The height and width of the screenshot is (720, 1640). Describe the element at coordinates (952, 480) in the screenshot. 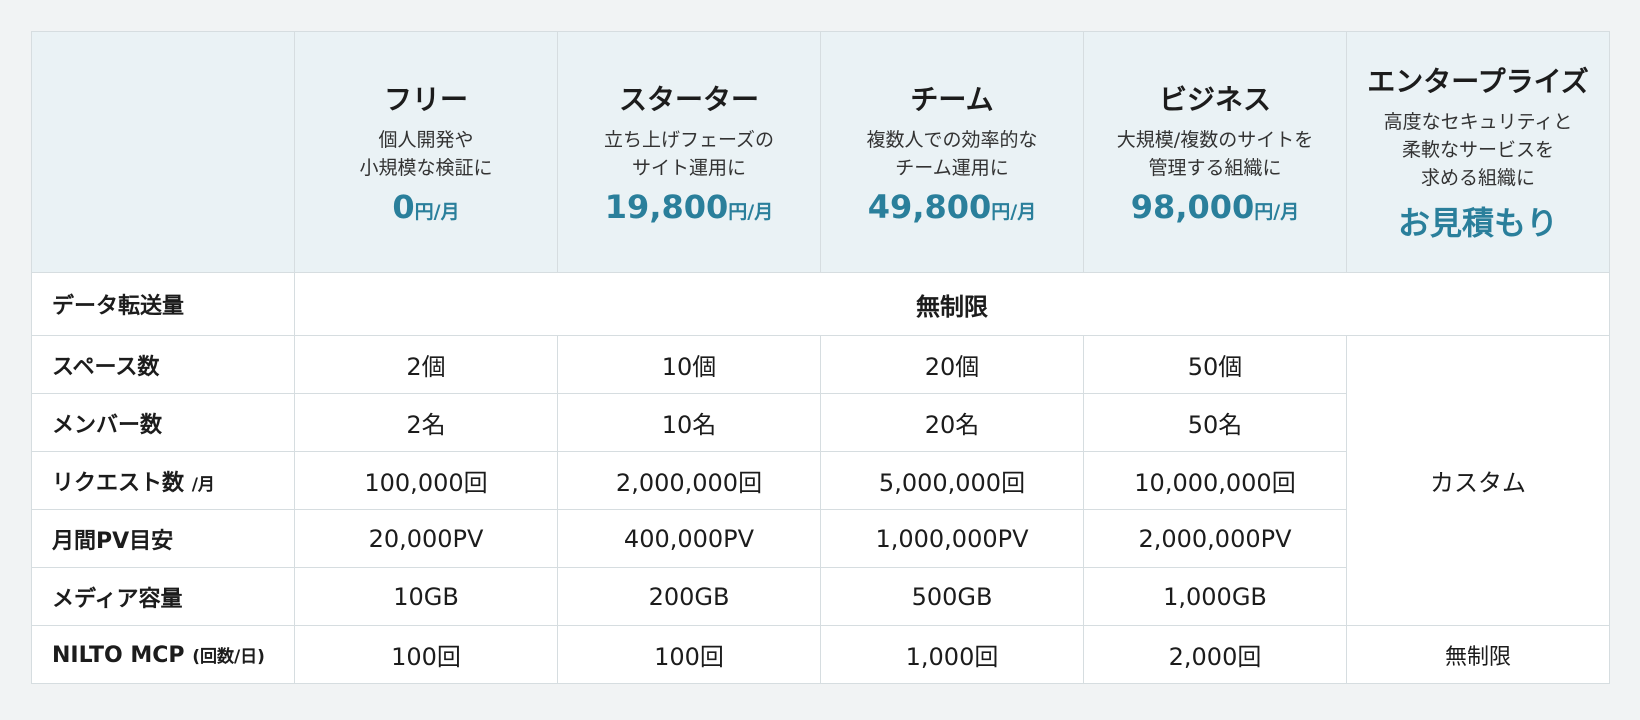

I see `value-cell: 5,000,000回` at that location.